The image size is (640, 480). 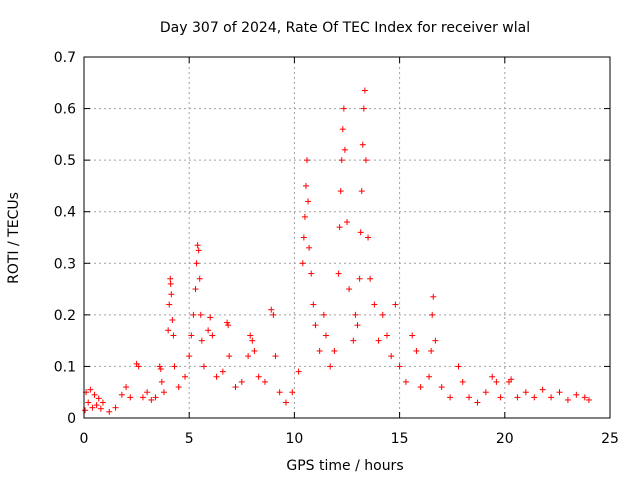 What do you see at coordinates (610, 439) in the screenshot?
I see `x-tick-label: 25` at bounding box center [610, 439].